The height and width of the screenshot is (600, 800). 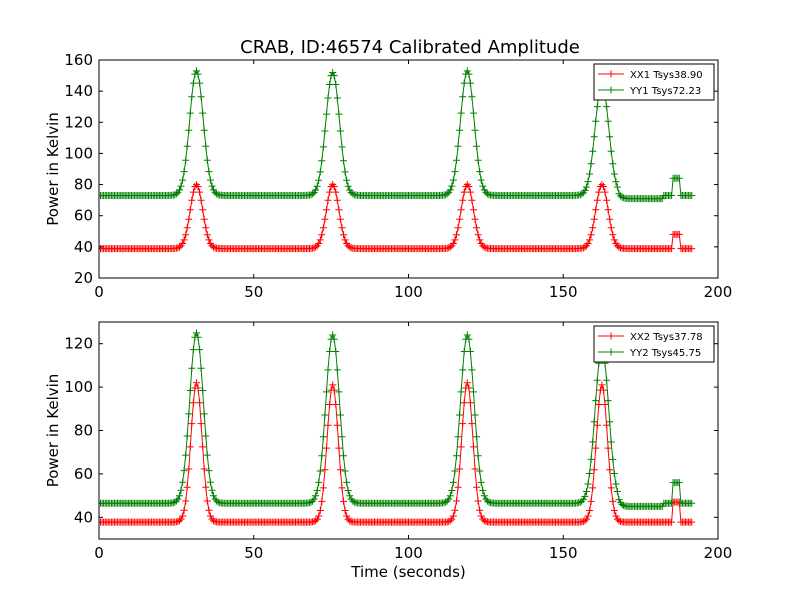 I want to click on legend-label: YY1 Tsys72.23, so click(x=665, y=91).